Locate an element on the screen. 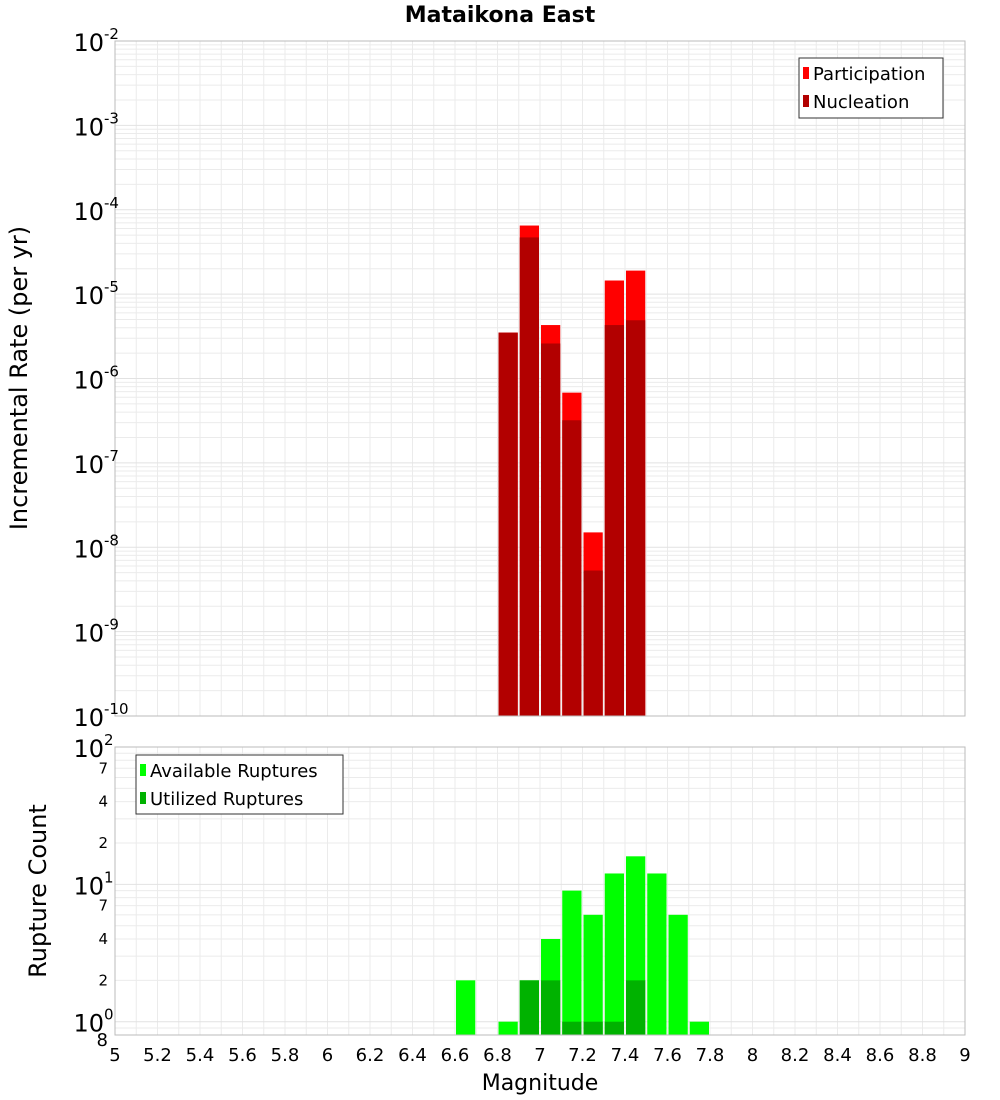 The width and height of the screenshot is (1000, 1100). x-tick-label: 7 is located at coordinates (539, 1055).